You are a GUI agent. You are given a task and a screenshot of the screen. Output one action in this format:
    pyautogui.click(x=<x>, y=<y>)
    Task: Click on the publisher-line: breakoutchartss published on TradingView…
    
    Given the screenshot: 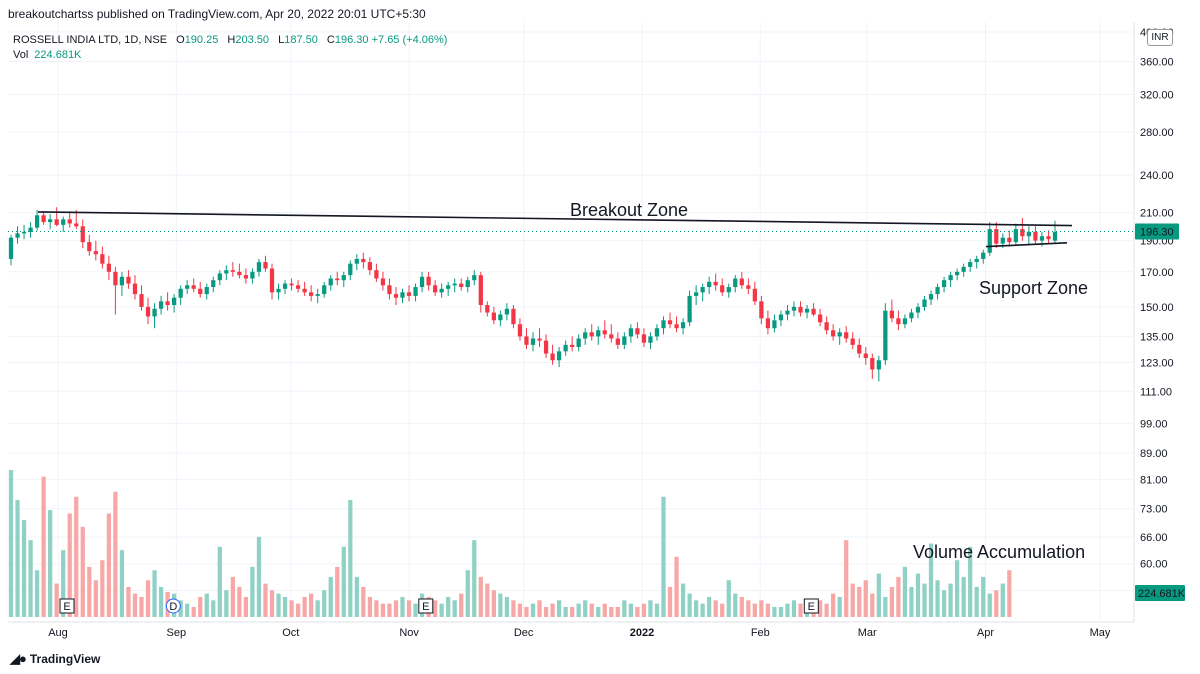 What is the action you would take?
    pyautogui.click(x=217, y=14)
    